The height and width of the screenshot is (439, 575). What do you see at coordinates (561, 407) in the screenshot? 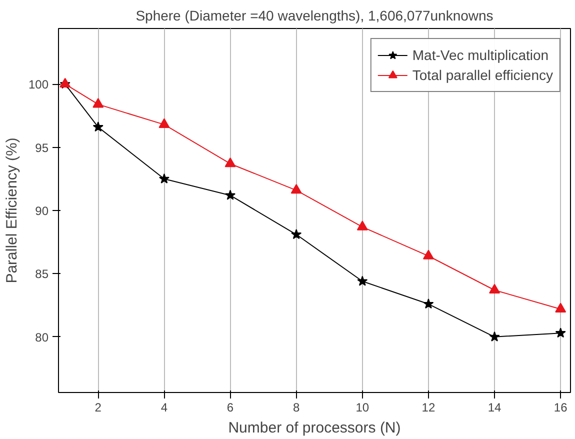
I see `x-tick-label: 16` at bounding box center [561, 407].